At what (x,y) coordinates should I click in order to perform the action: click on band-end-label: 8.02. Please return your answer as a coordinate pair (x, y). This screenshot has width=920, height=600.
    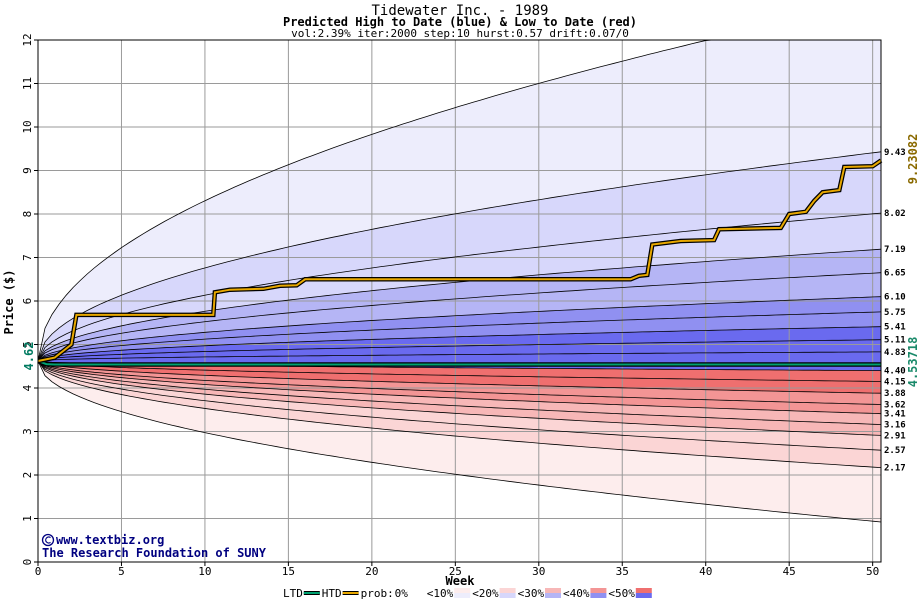
    Looking at the image, I should click on (895, 214).